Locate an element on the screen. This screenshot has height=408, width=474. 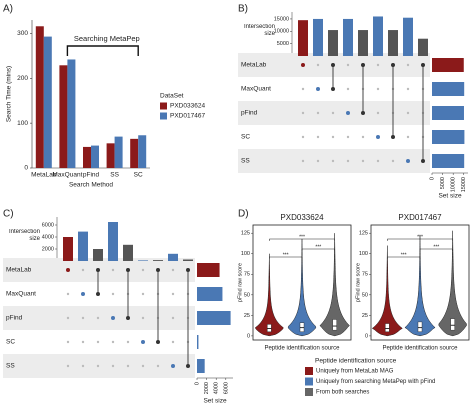
legend-title: DataSet is located at coordinates (172, 96).